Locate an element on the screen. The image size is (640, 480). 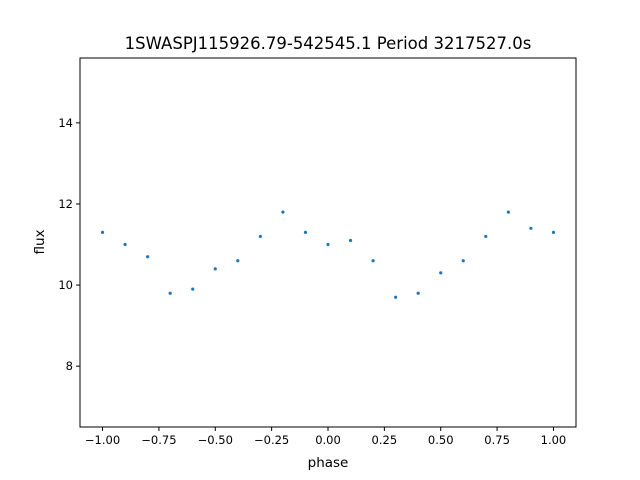
x-tick-label: −0.50 is located at coordinates (215, 440).